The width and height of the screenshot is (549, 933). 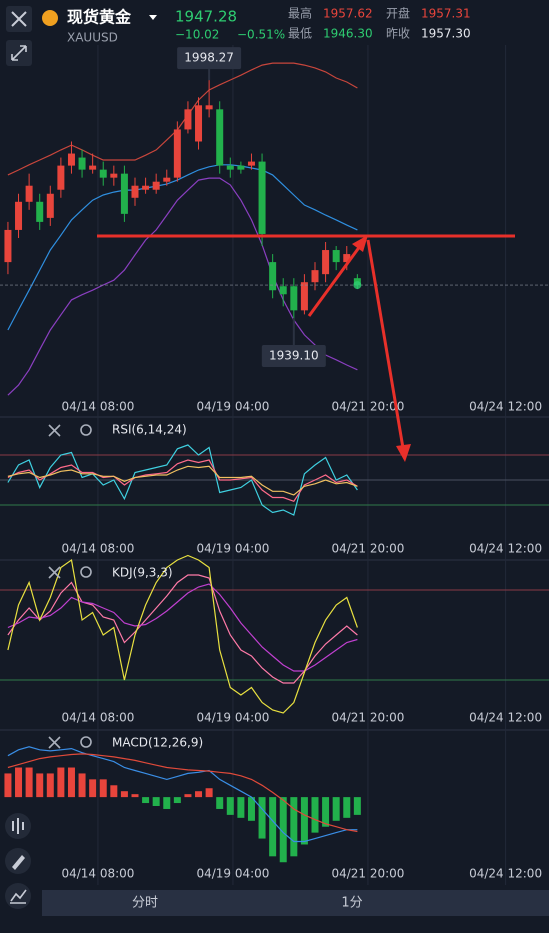 I want to click on gold-icon, so click(x=50, y=18).